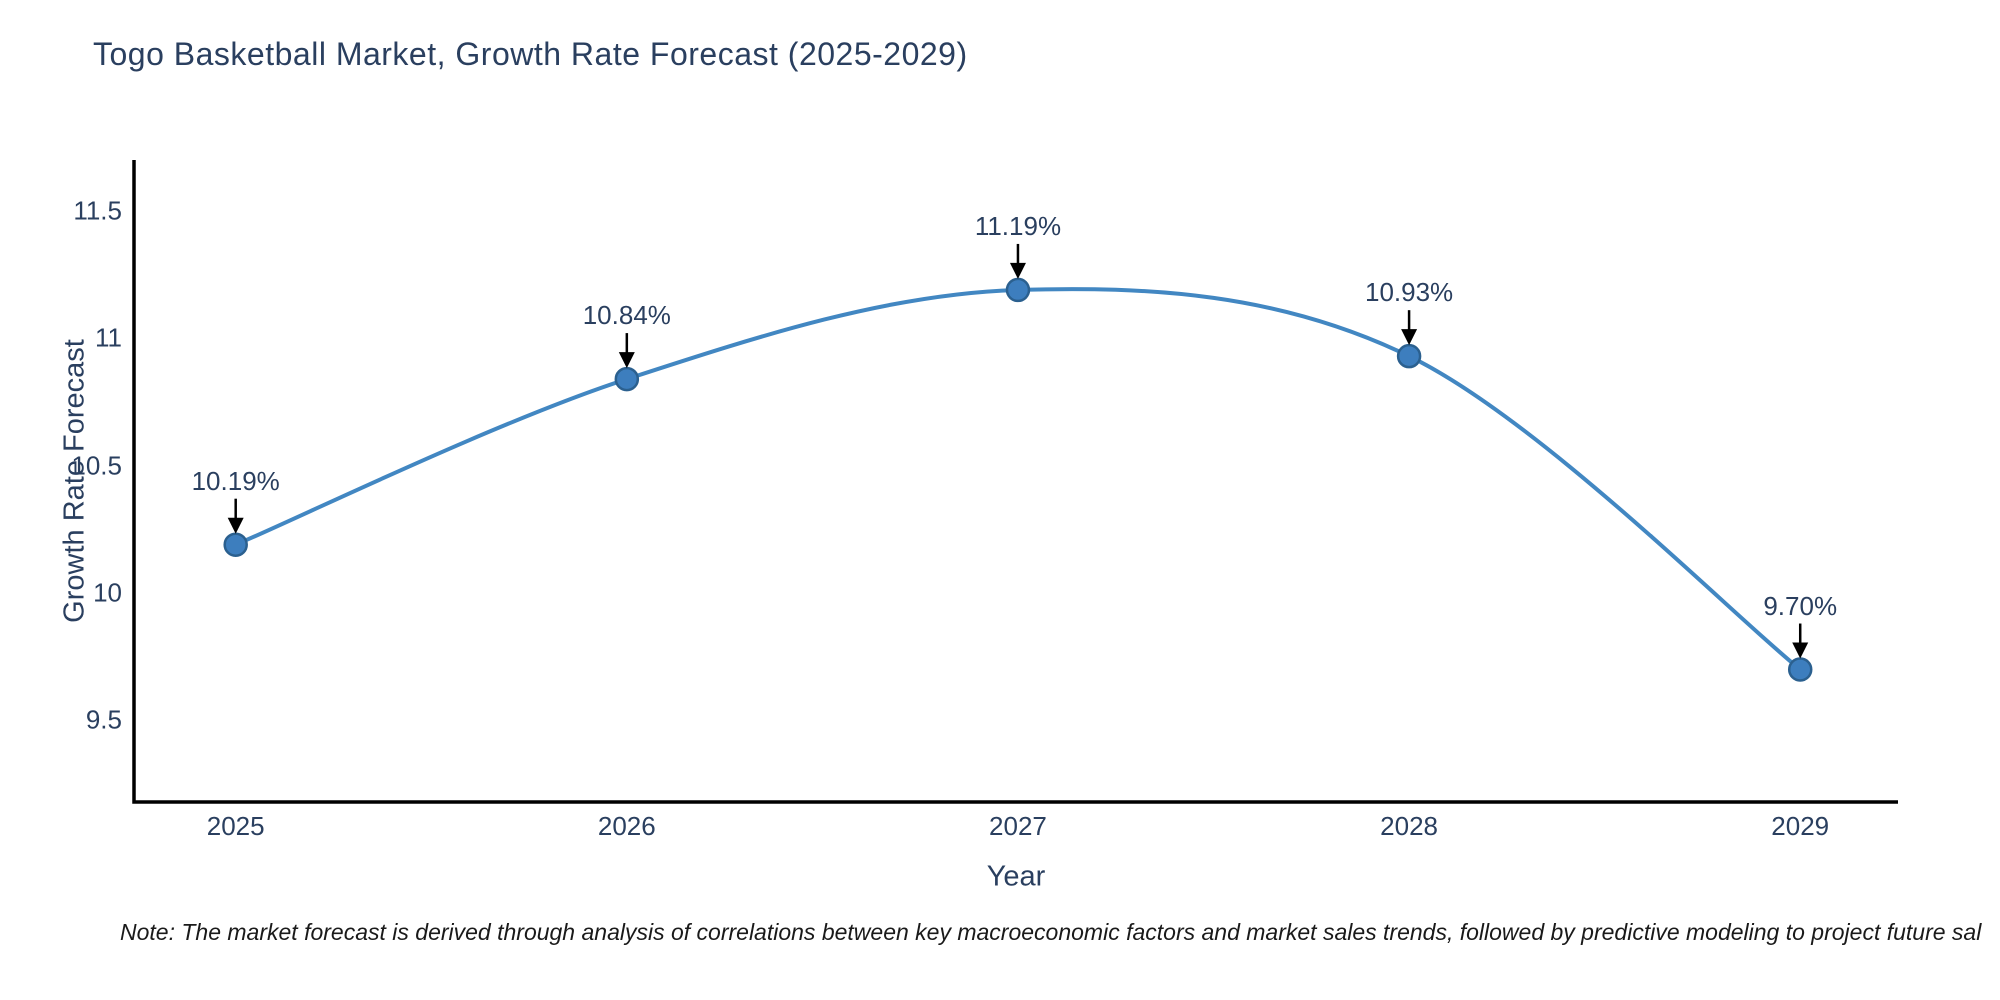  I want to click on x-axis-tick-label: 2029, so click(1800, 826).